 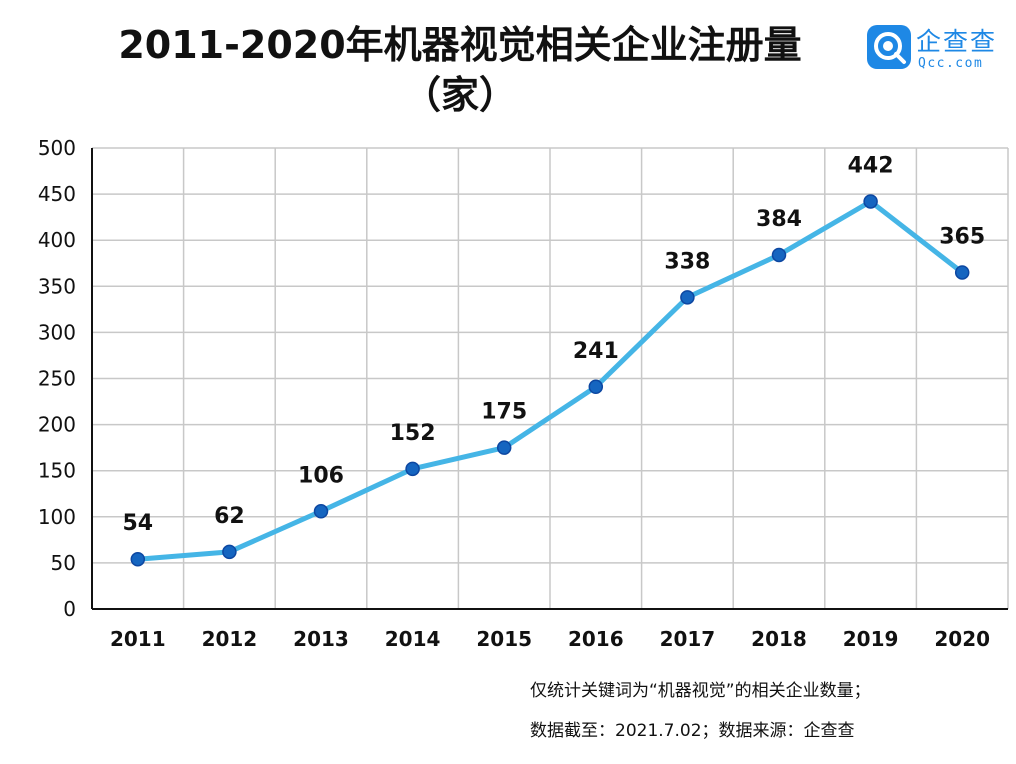 What do you see at coordinates (504, 639) in the screenshot?
I see `x-tick-label: 2015` at bounding box center [504, 639].